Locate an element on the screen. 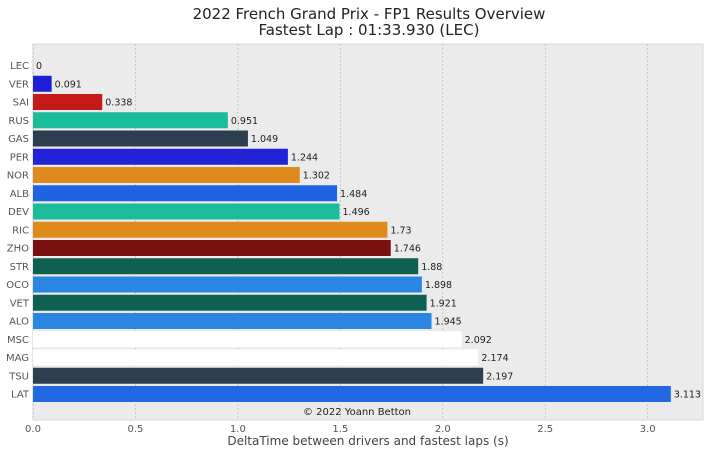 This screenshot has width=710, height=454. y-tick-label: RUS is located at coordinates (18, 121).